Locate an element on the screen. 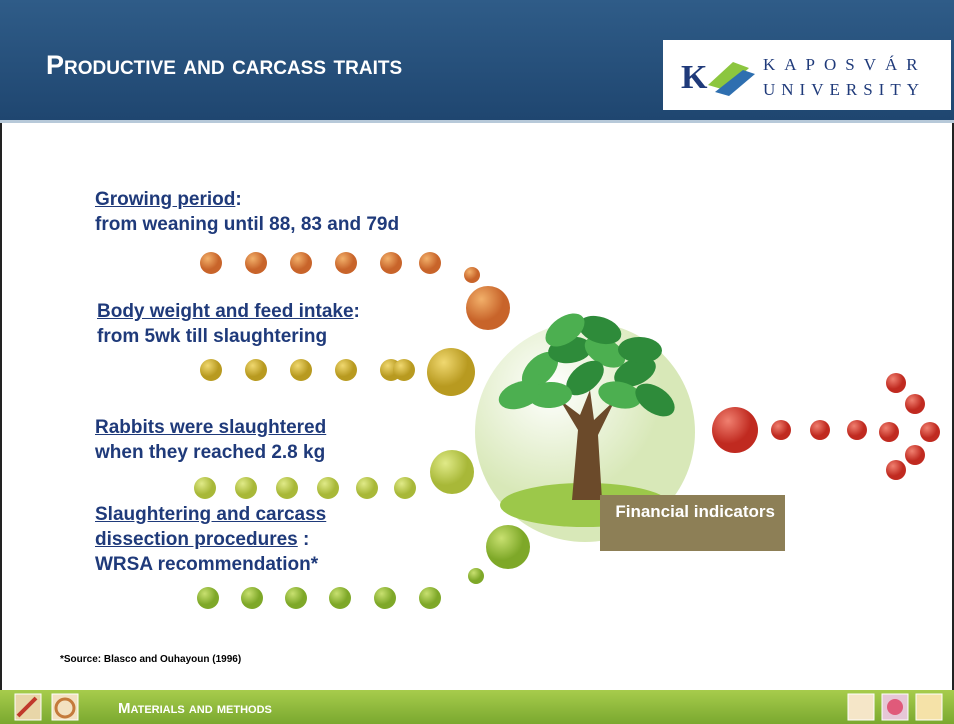  heading: Growing period is located at coordinates (165, 199).